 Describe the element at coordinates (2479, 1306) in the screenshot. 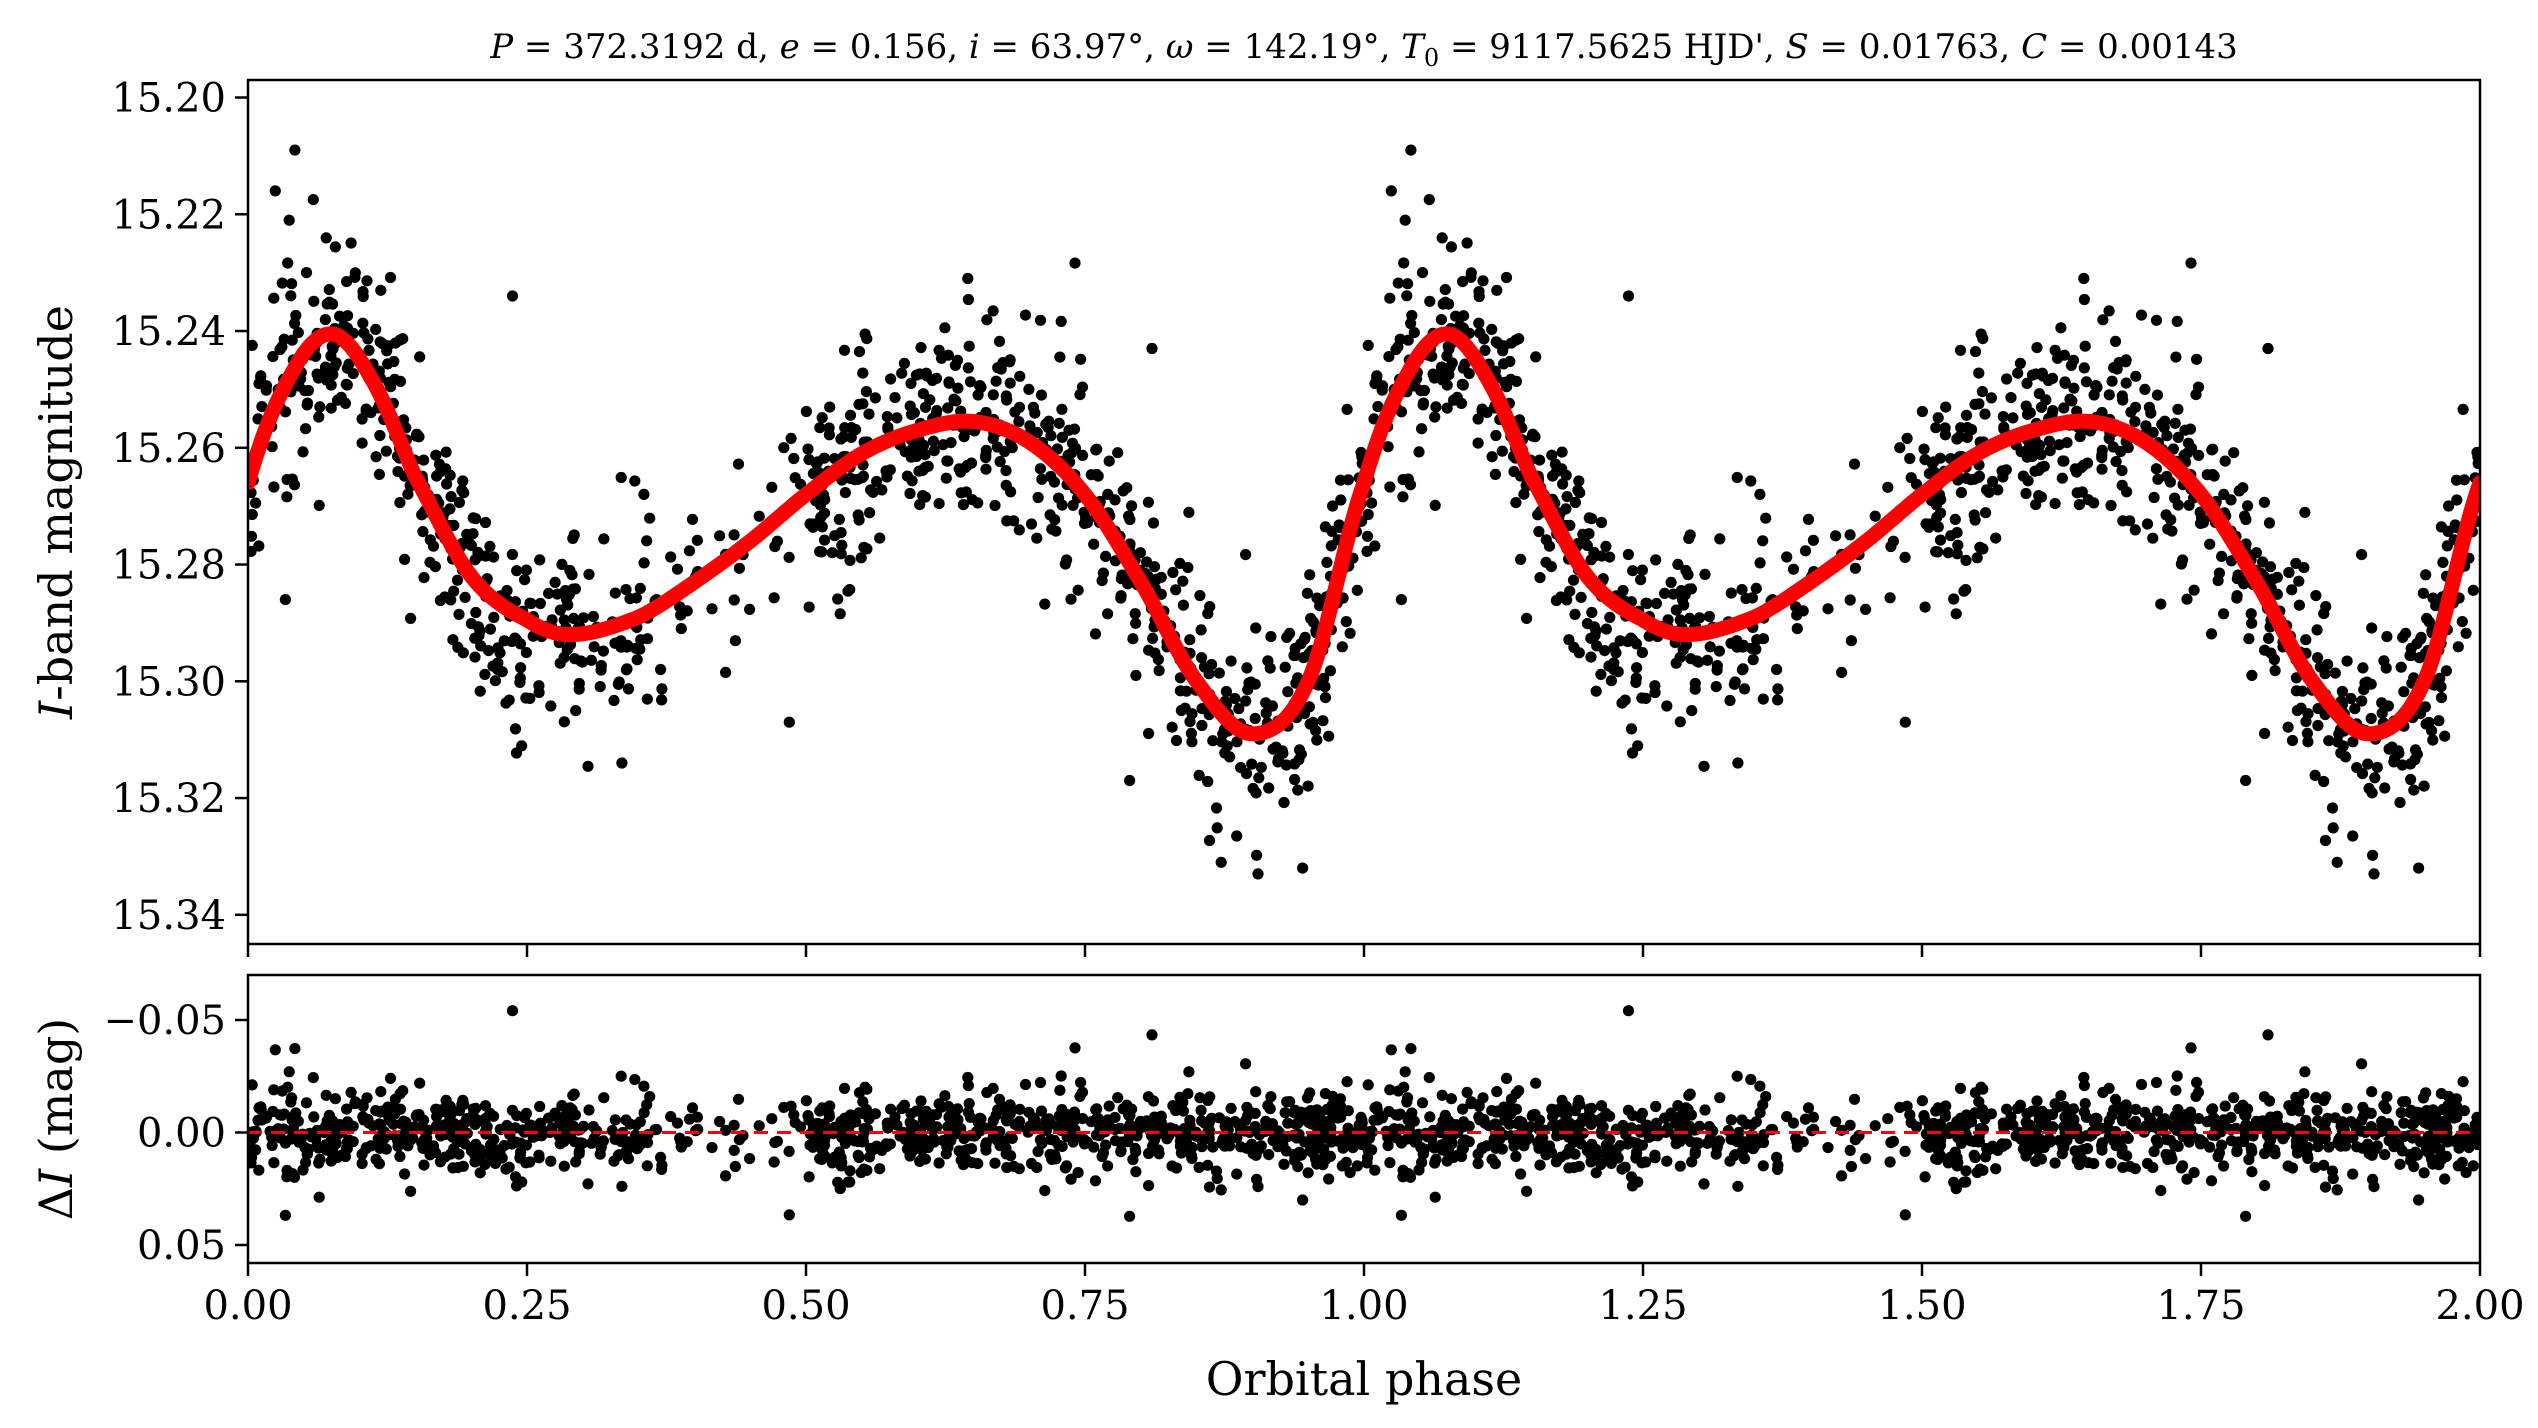

I see `x-tick-label: 2.00` at that location.